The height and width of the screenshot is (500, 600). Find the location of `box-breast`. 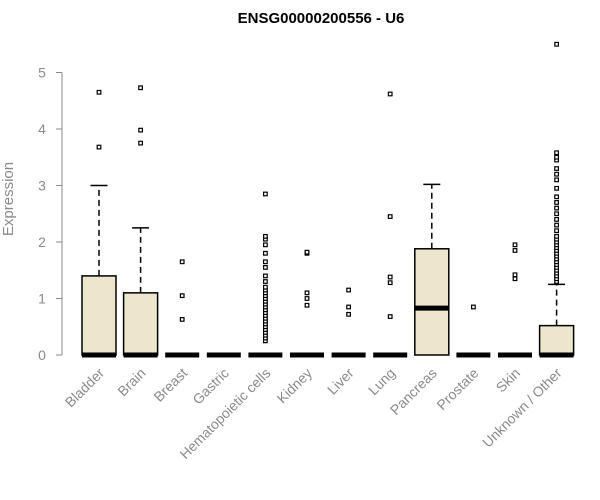

box-breast is located at coordinates (182, 308).